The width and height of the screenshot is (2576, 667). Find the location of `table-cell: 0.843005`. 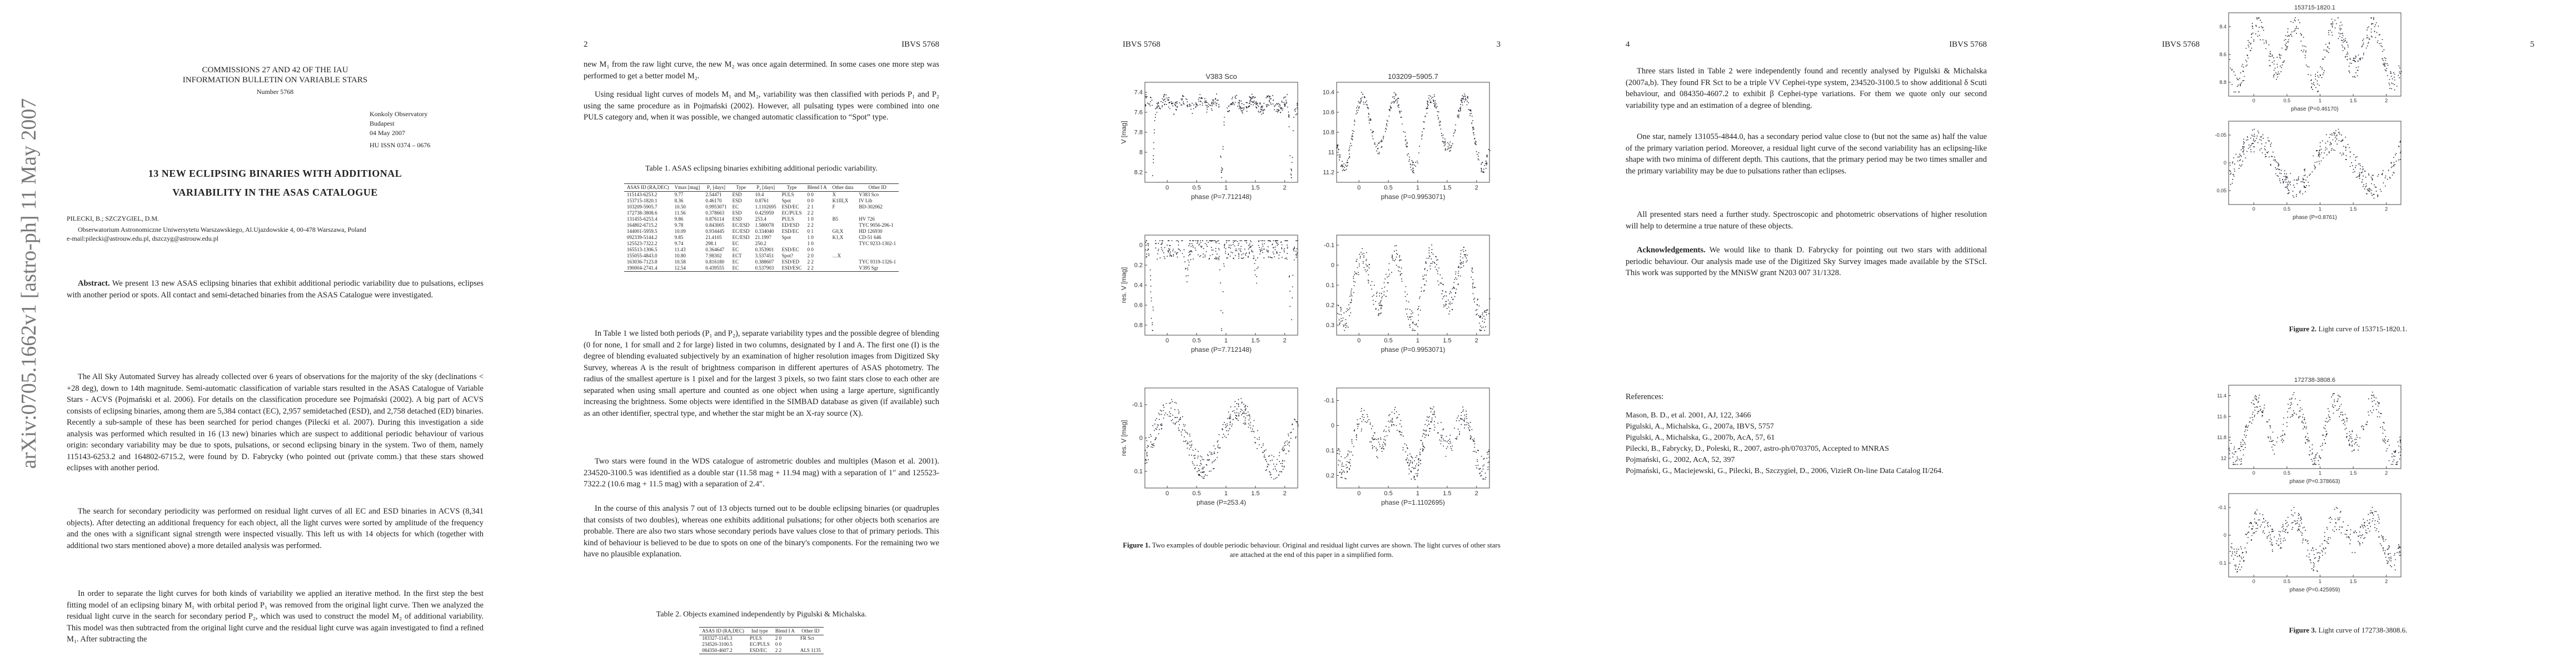

table-cell: 0.843005 is located at coordinates (715, 225).